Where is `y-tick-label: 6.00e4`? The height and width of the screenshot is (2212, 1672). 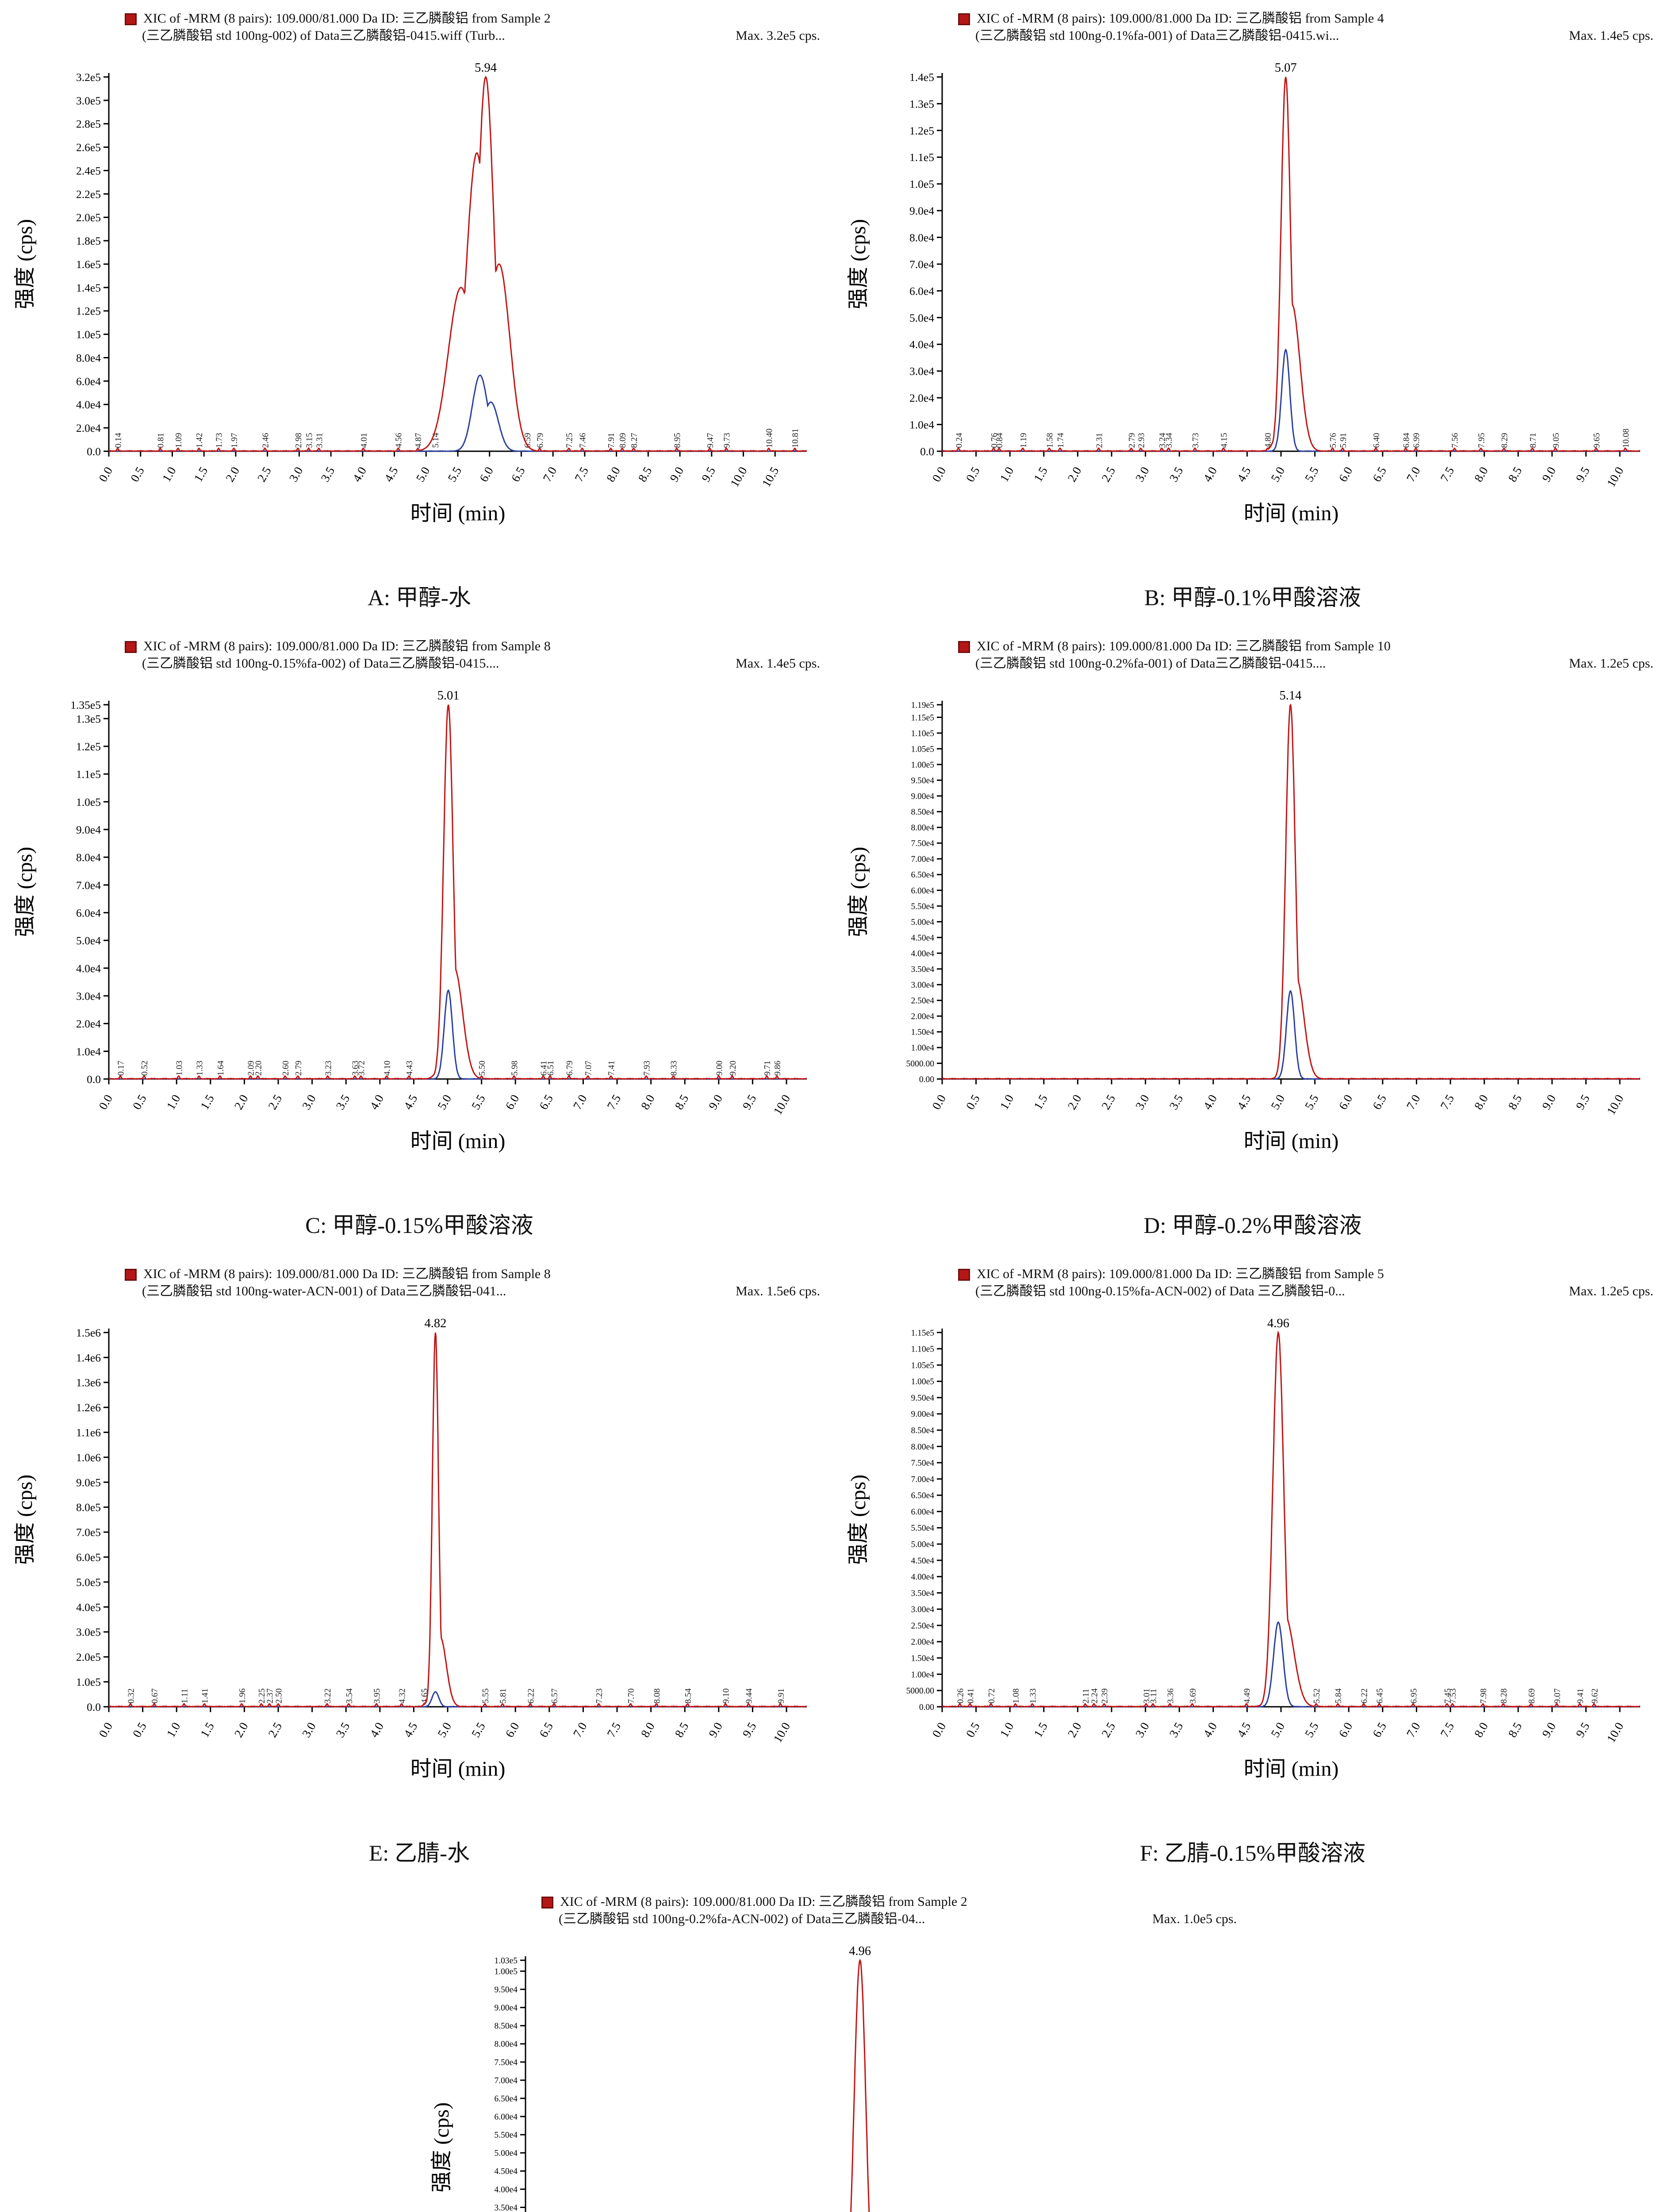 y-tick-label: 6.00e4 is located at coordinates (922, 891).